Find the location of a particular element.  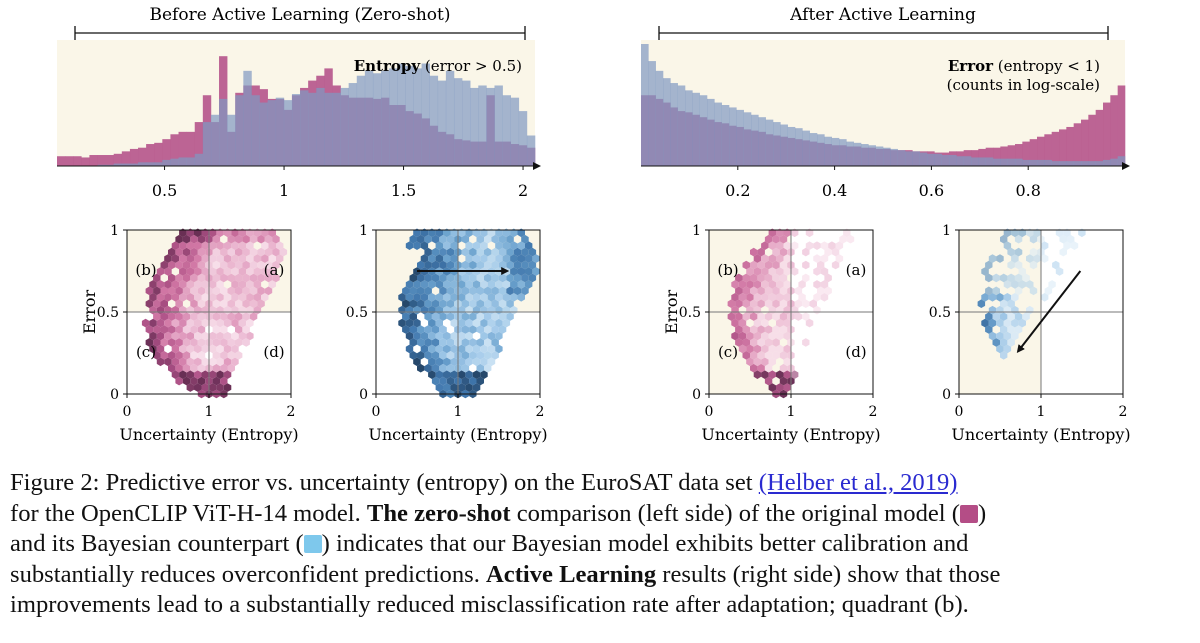

quadrant-label-a: (a) is located at coordinates (274, 270).